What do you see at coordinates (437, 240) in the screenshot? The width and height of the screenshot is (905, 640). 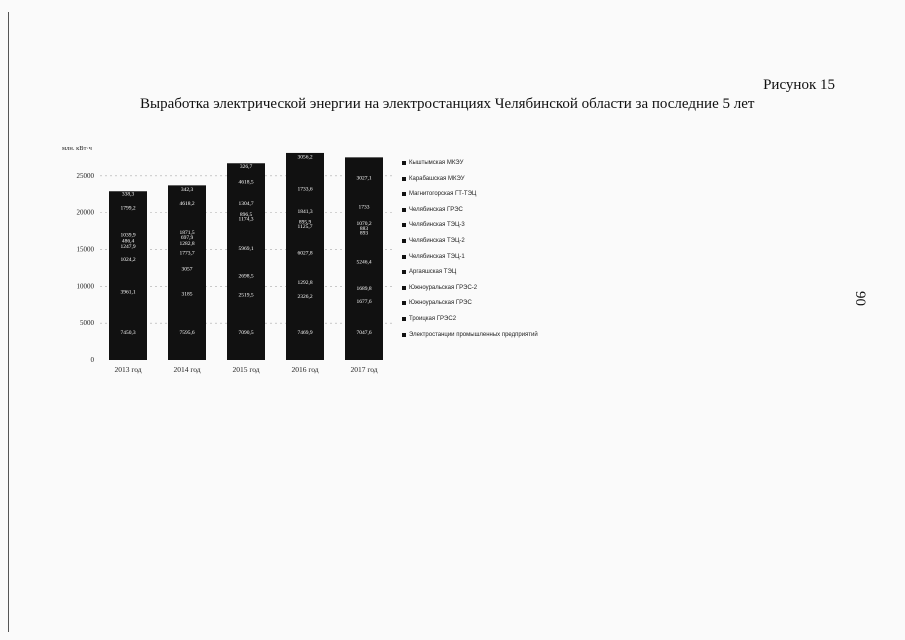 I see `legend-label: Челябинская ТЭЦ-2` at bounding box center [437, 240].